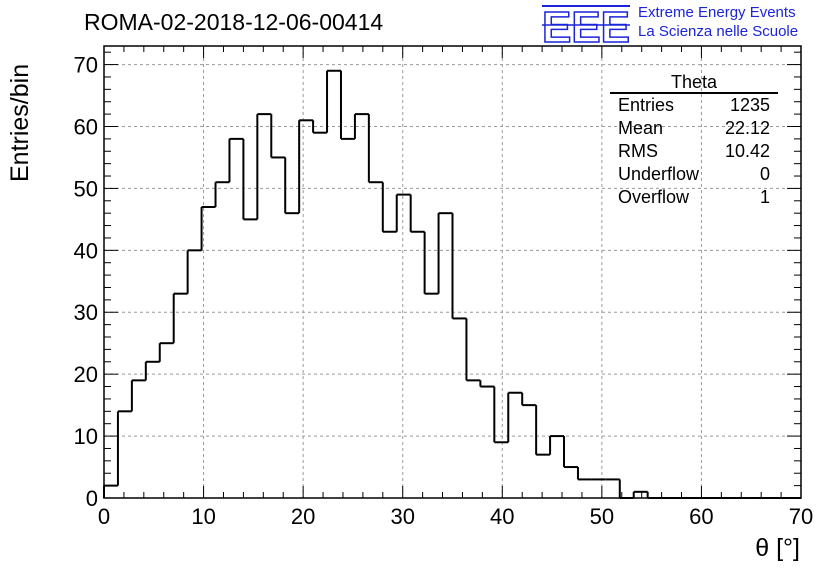  Describe the element at coordinates (717, 12) in the screenshot. I see `logo-line-1: Extreme Energy Events` at that location.